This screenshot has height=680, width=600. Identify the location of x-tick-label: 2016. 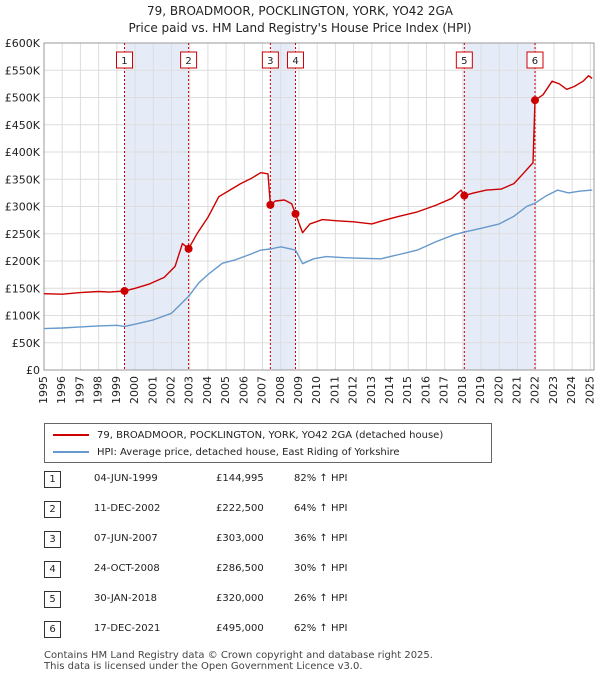
(425, 390).